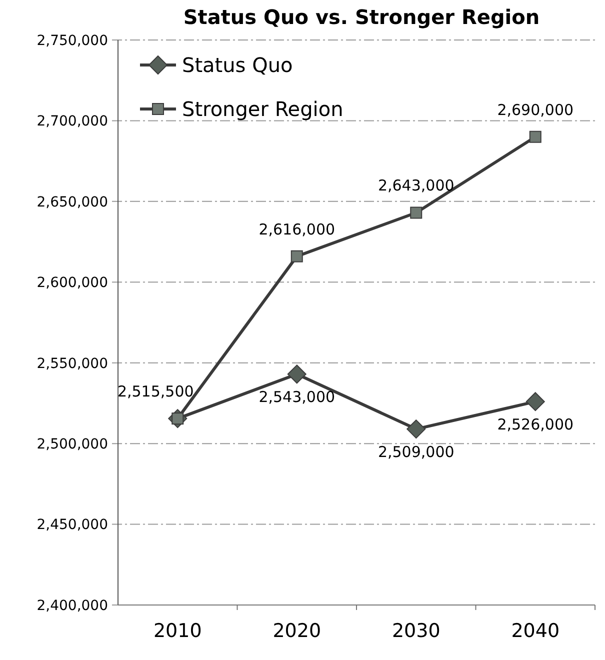  I want to click on y-tick-label: 2,750,000, so click(72, 40).